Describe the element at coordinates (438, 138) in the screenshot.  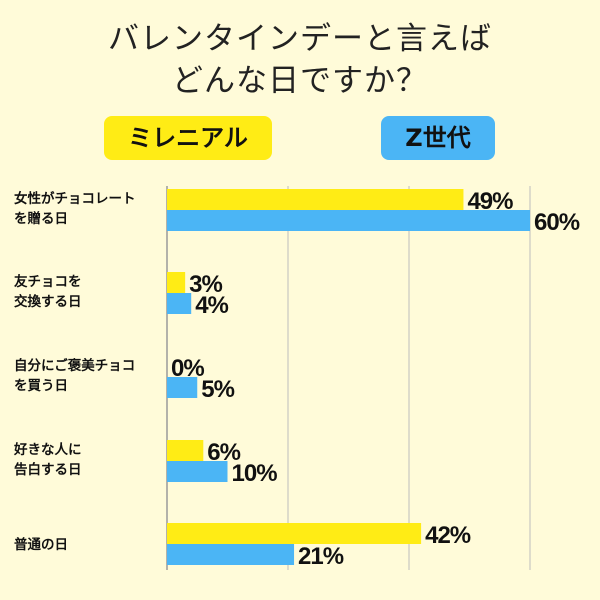
I see `legend-gen-z: Z世代` at that location.